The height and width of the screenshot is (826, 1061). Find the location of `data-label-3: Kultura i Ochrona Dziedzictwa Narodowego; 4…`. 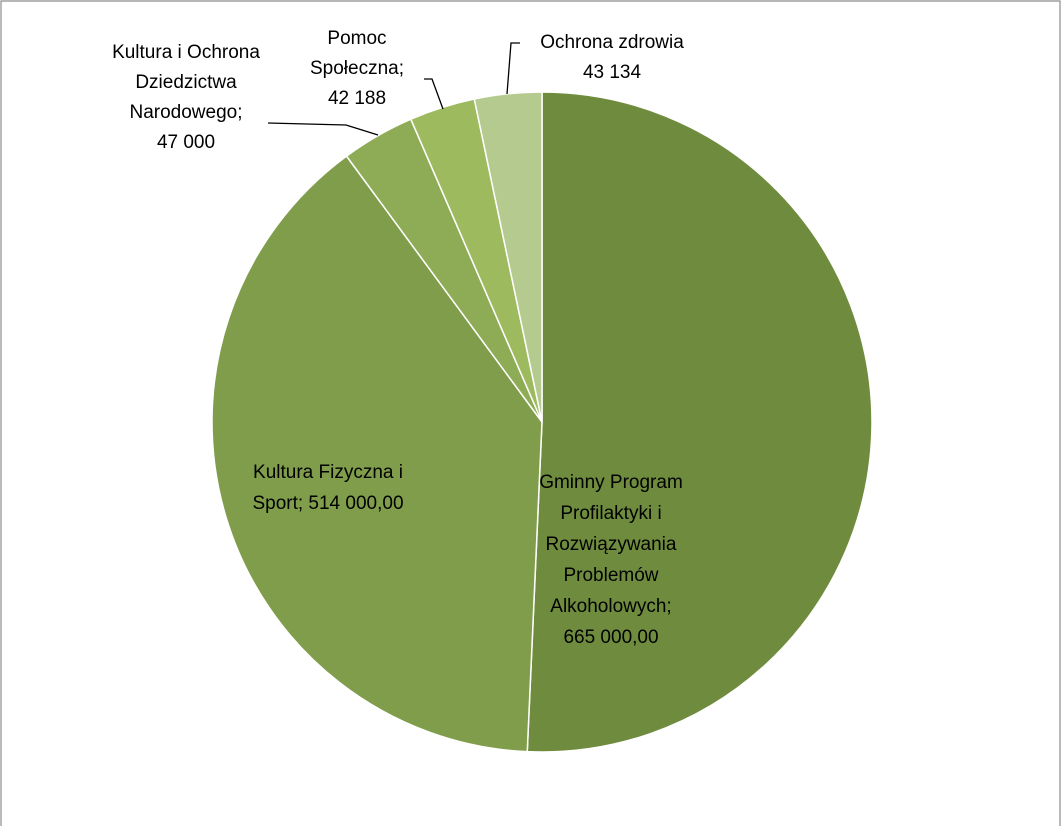

data-label-3: Kultura i Ochrona Dziedzictwa Narodowego; 4… is located at coordinates (186, 97).